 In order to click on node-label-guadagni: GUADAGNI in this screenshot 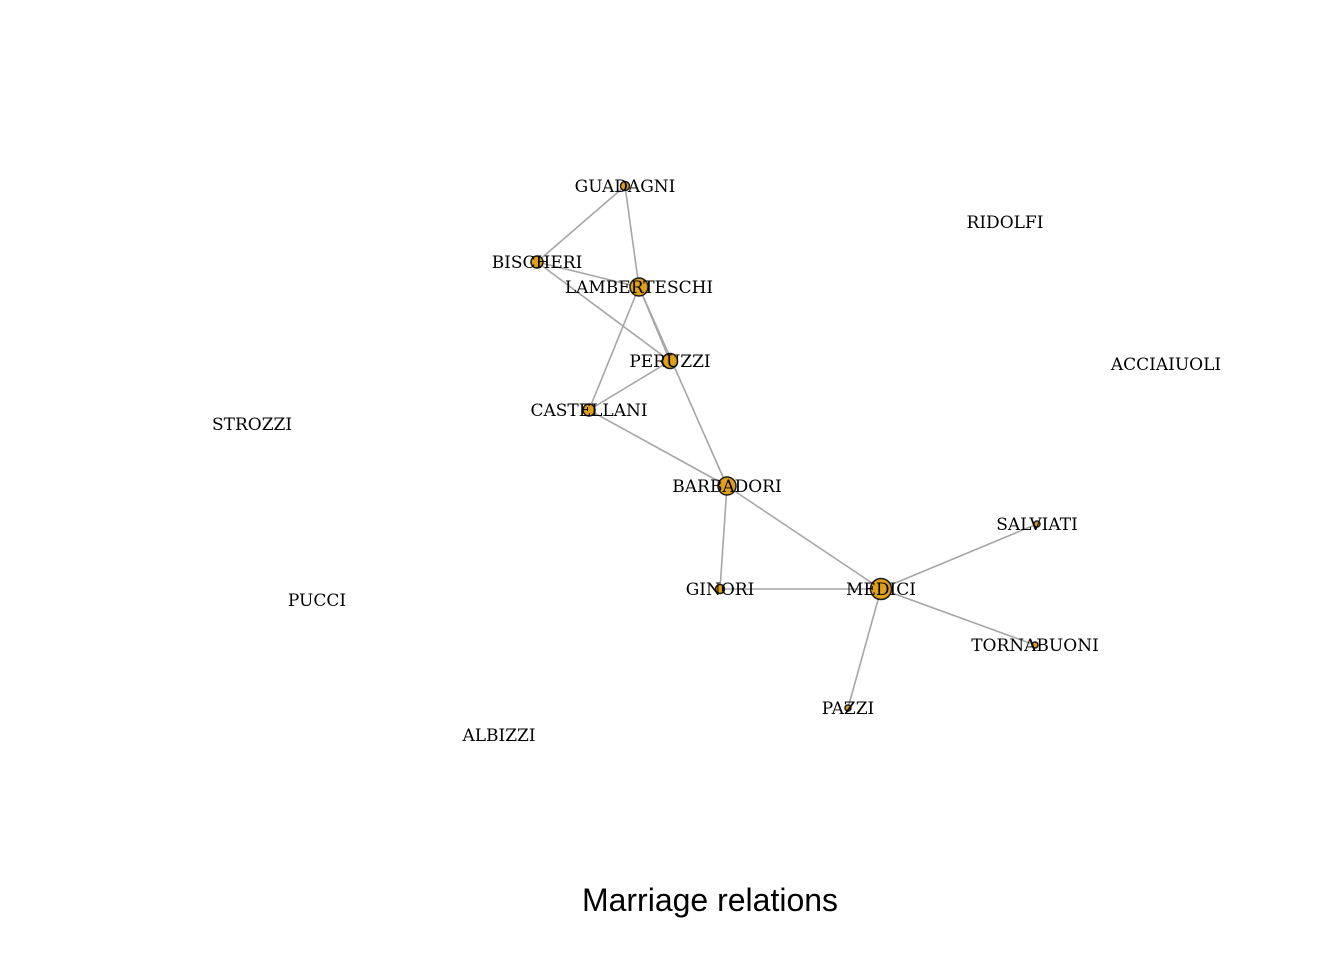, I will do `click(625, 187)`.